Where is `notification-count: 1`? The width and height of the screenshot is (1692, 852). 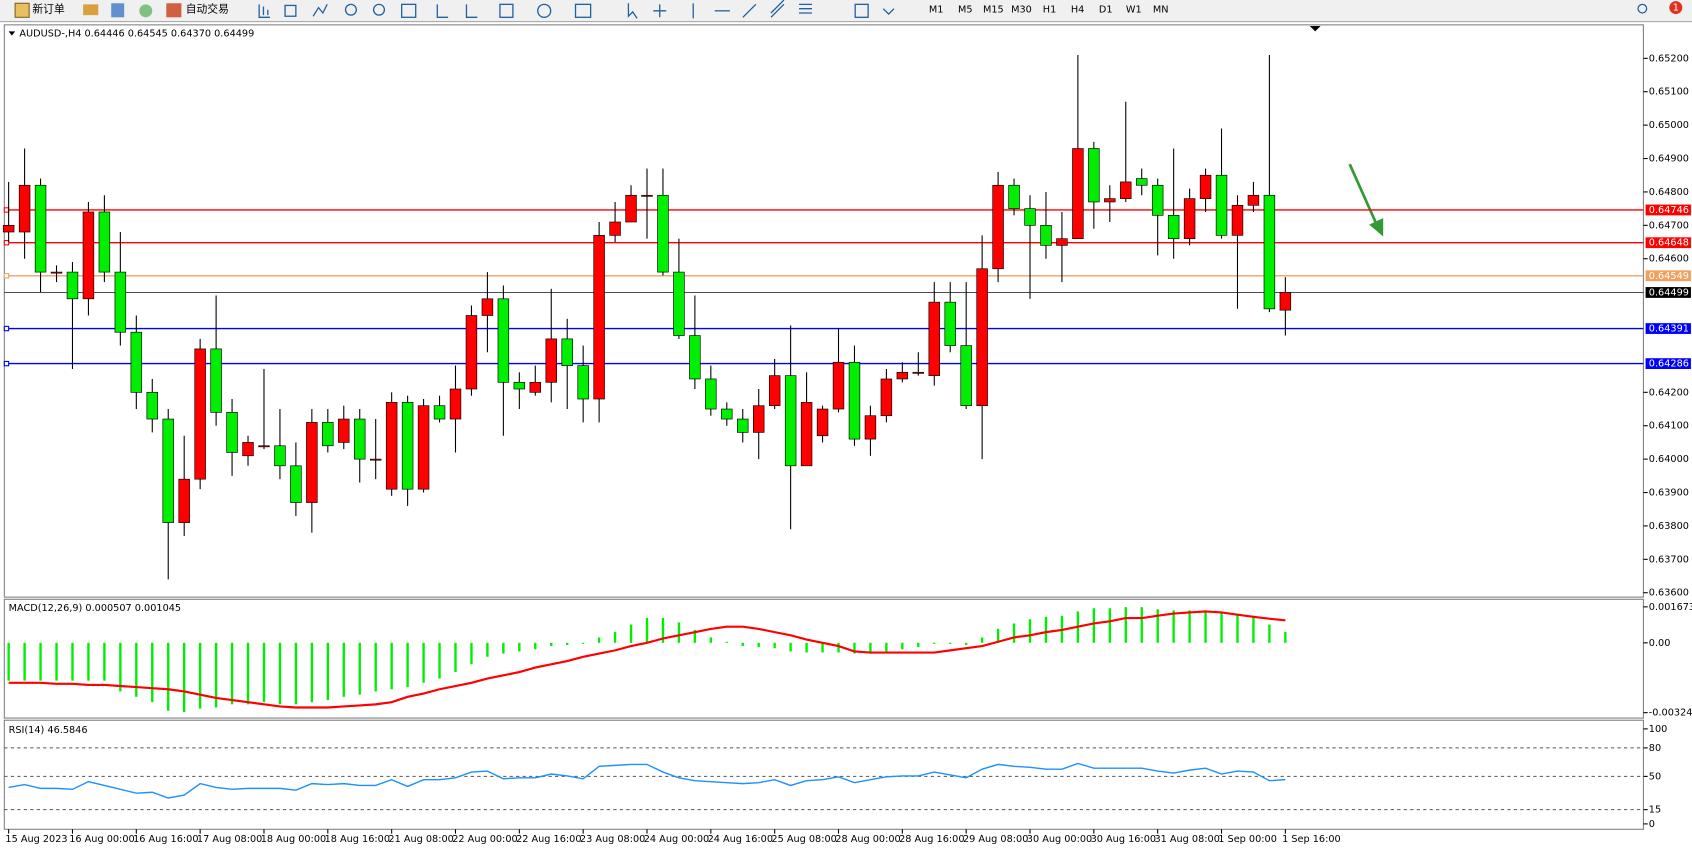 notification-count: 1 is located at coordinates (1676, 8).